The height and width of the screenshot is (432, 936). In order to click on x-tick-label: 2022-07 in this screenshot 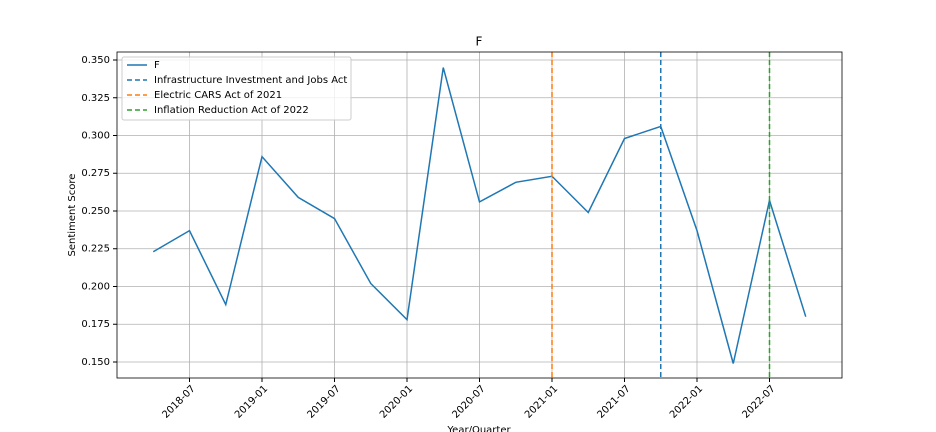, I will do `click(758, 401)`.